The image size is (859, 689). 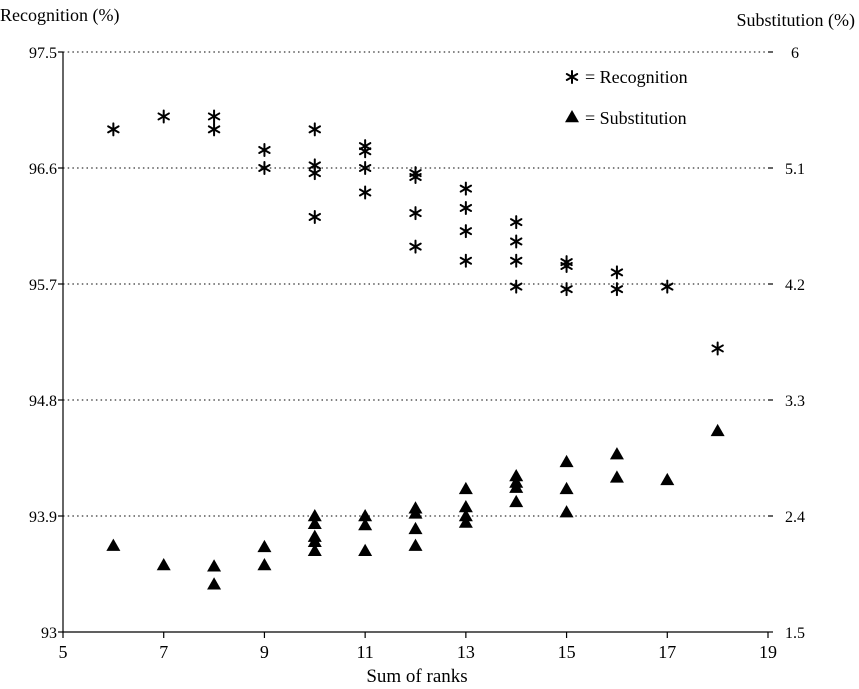 What do you see at coordinates (43, 517) in the screenshot?
I see `y-left-tick-label: 93.9` at bounding box center [43, 517].